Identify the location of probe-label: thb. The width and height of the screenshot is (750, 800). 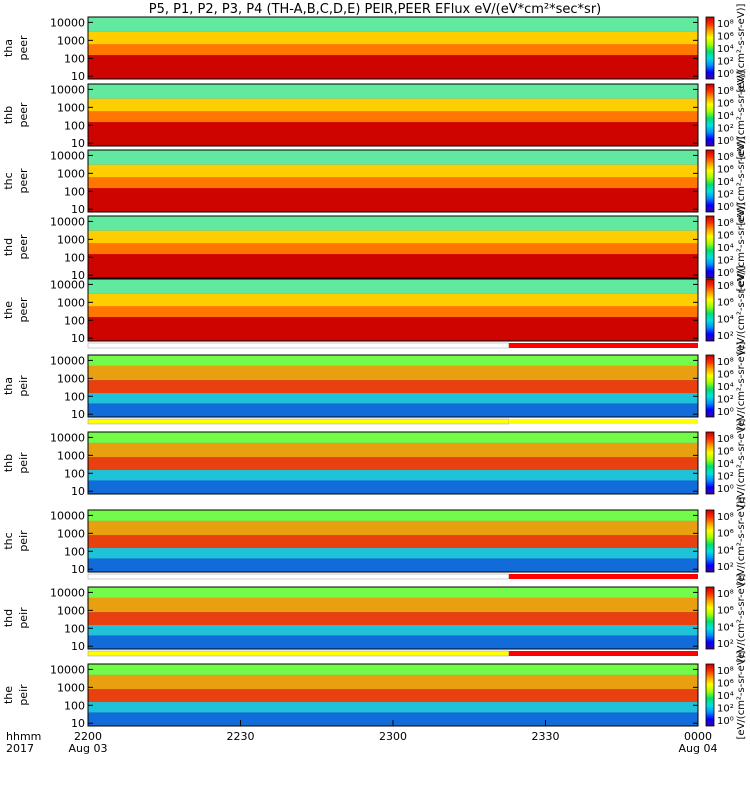
(8, 115).